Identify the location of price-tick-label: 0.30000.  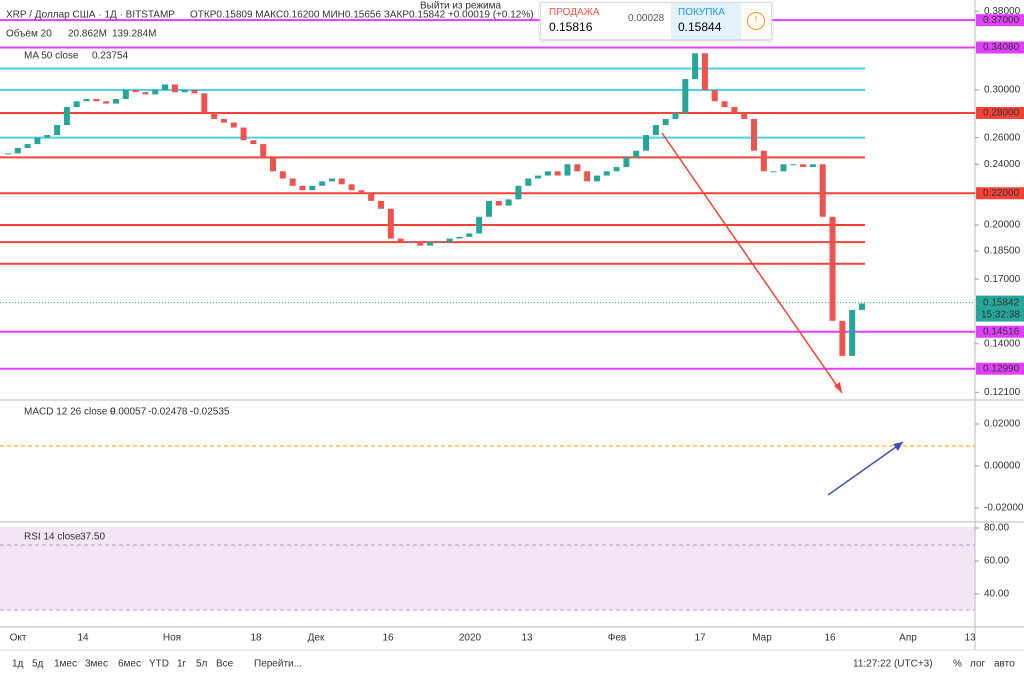
(1002, 90).